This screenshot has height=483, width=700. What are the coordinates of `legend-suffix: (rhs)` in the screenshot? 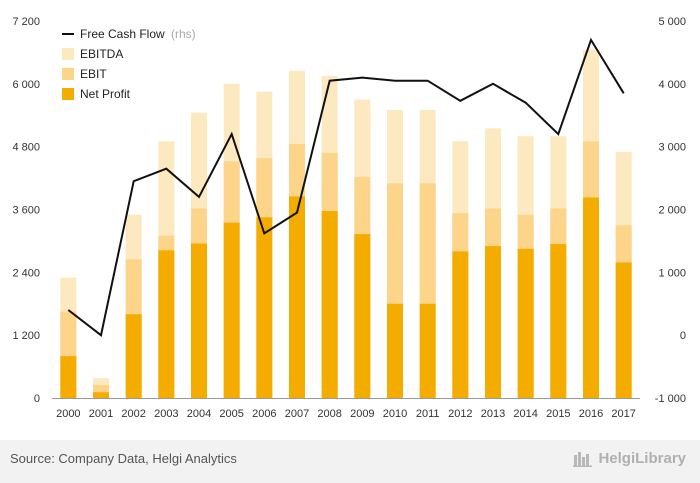 It's located at (183, 34).